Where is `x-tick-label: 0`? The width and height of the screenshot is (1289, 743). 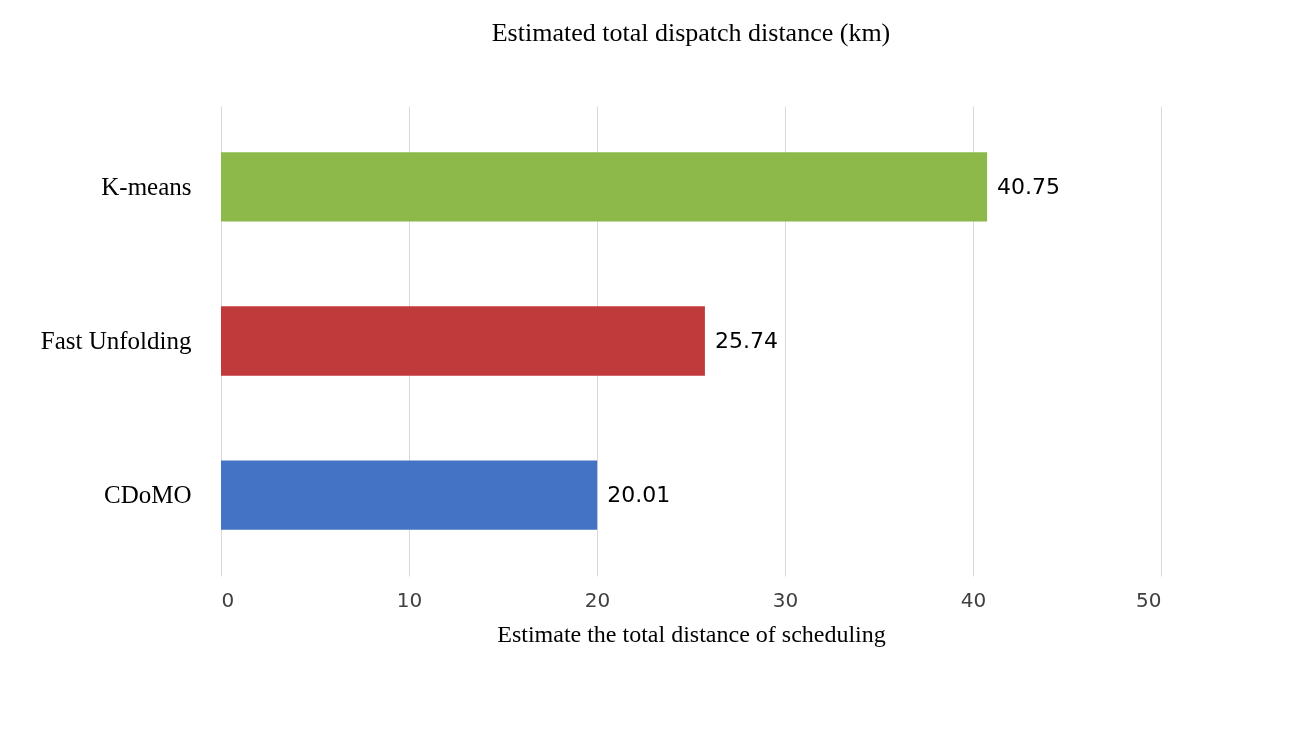
x-tick-label: 0 is located at coordinates (228, 599).